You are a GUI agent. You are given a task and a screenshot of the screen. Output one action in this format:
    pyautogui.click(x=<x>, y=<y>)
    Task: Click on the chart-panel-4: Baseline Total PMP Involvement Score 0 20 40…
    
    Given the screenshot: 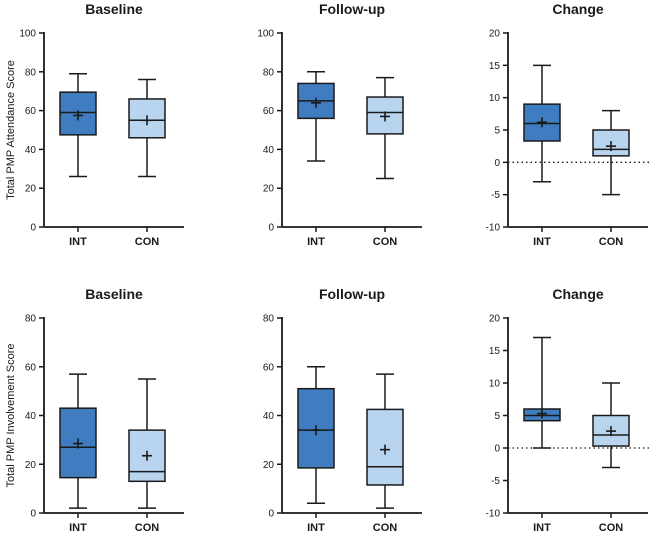 What is the action you would take?
    pyautogui.click(x=94, y=410)
    